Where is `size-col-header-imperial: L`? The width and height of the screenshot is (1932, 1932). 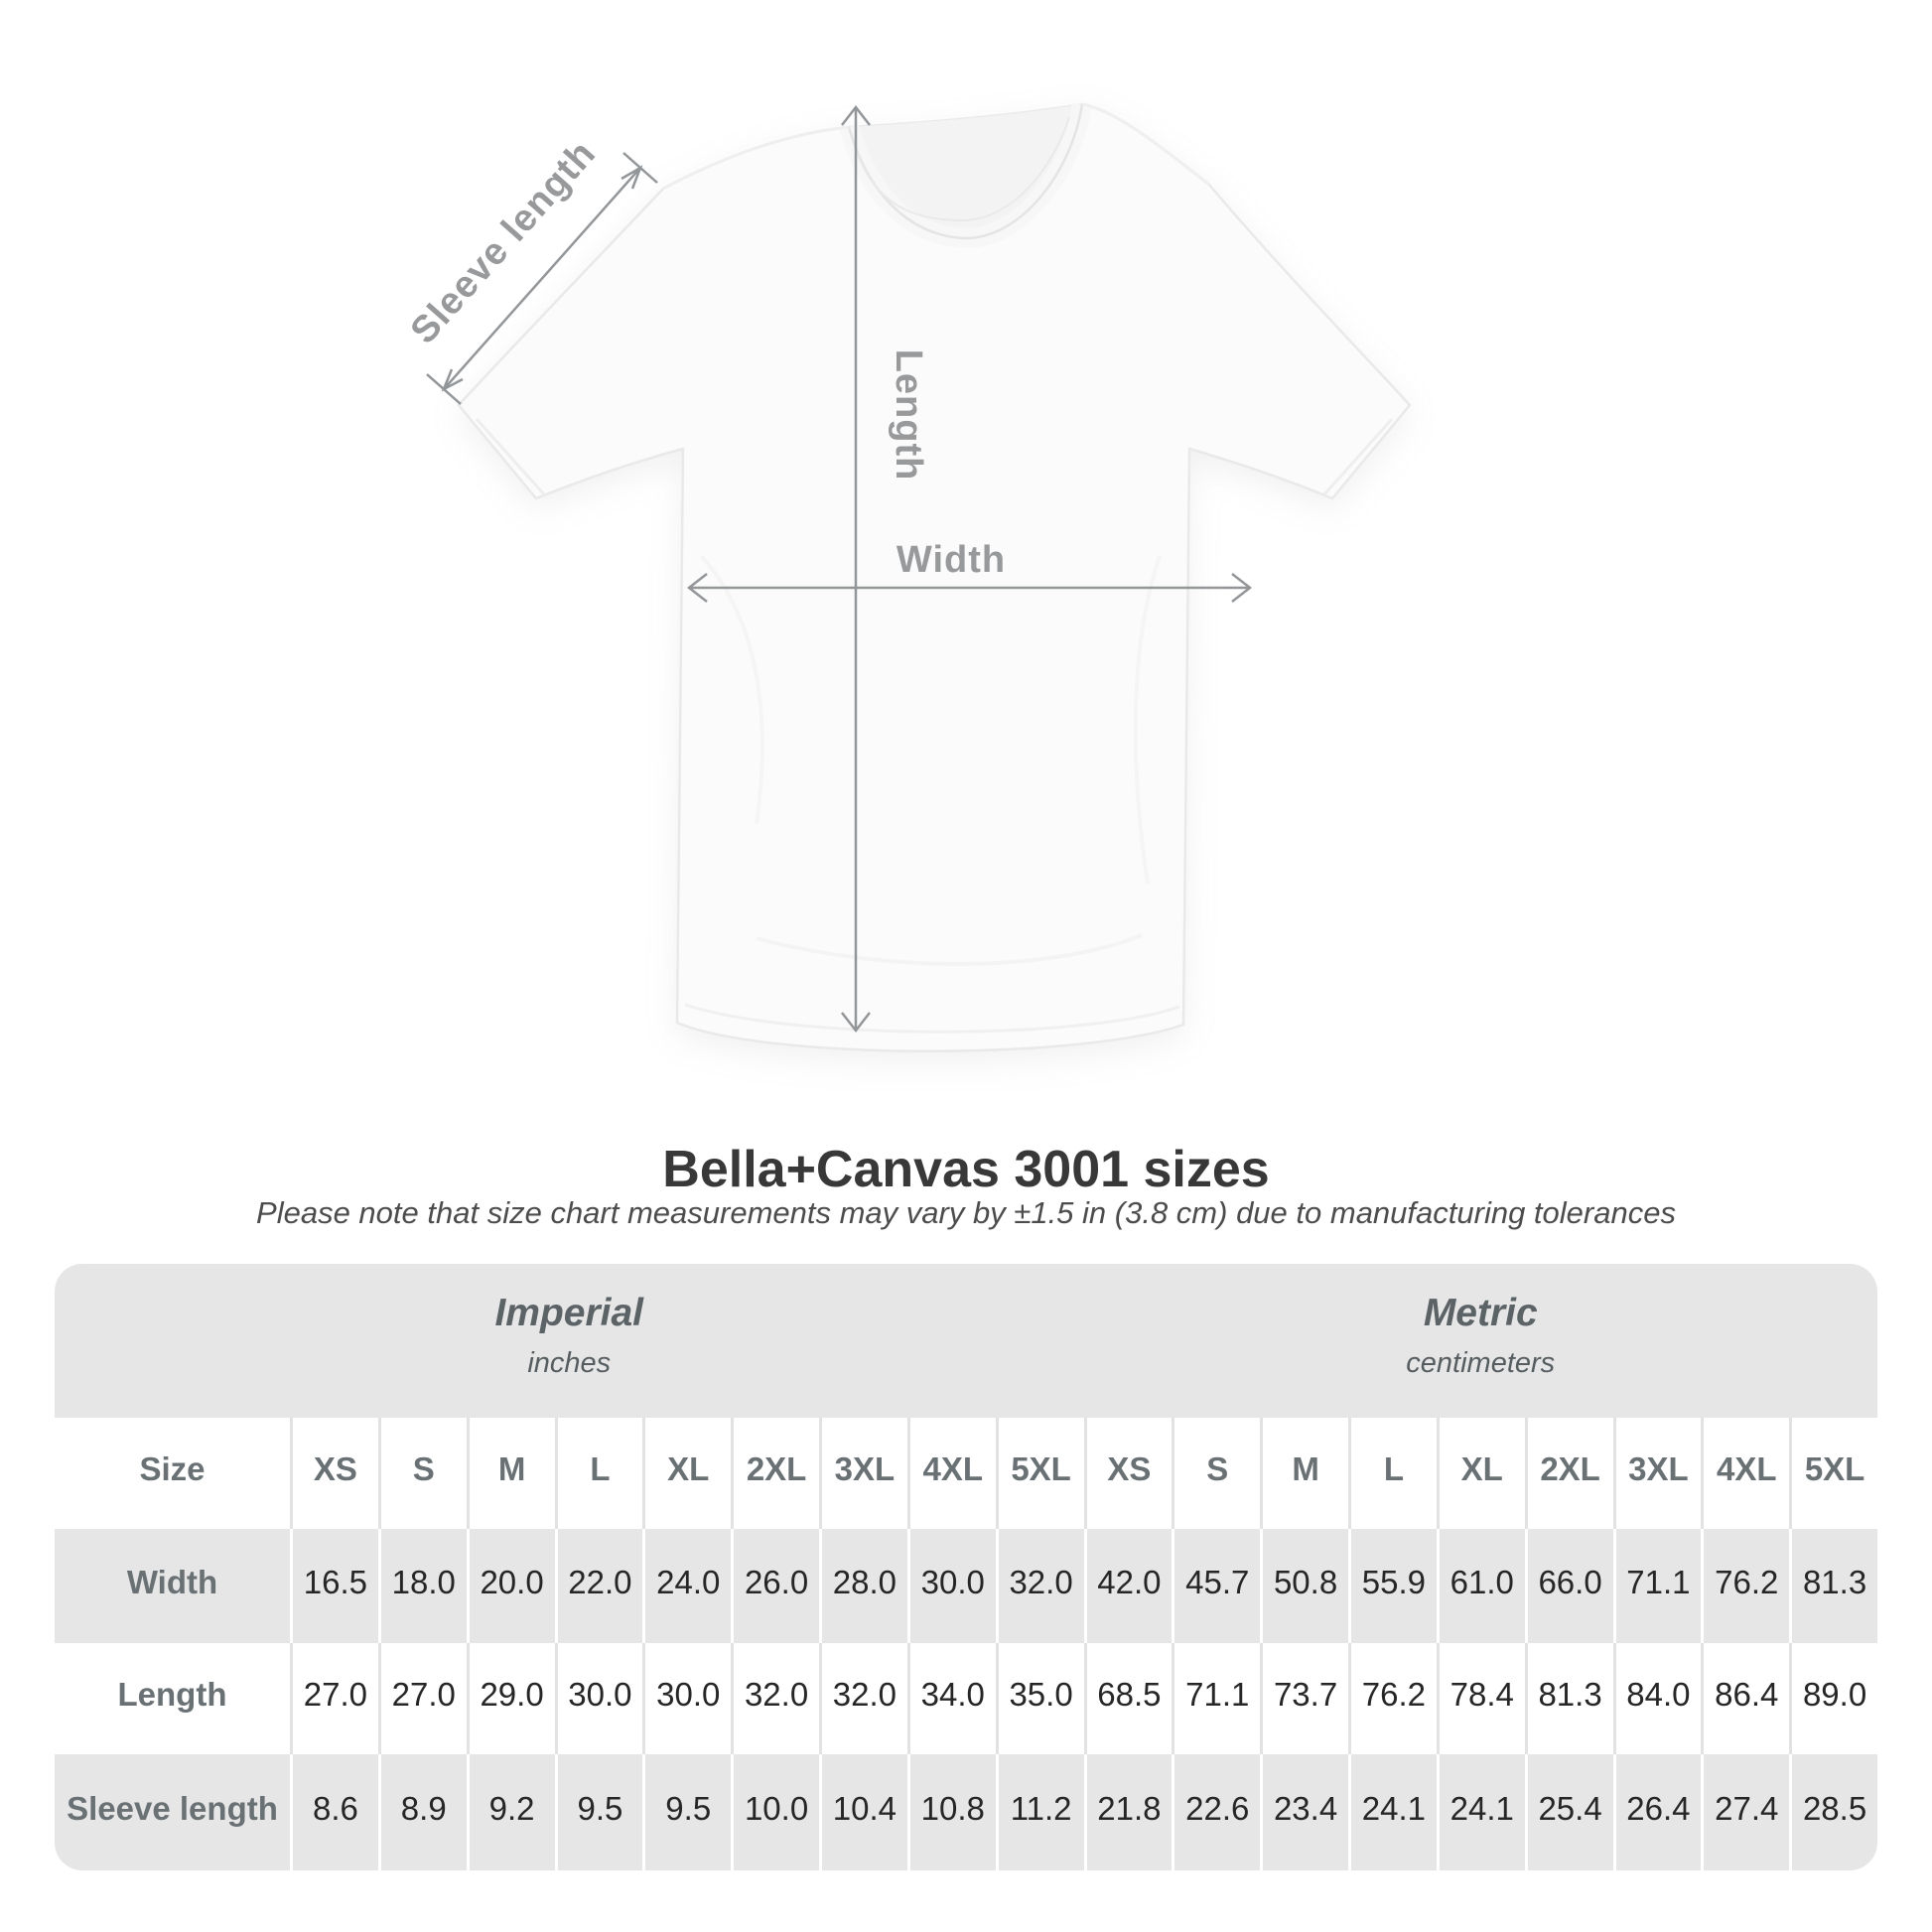 size-col-header-imperial: L is located at coordinates (598, 1473).